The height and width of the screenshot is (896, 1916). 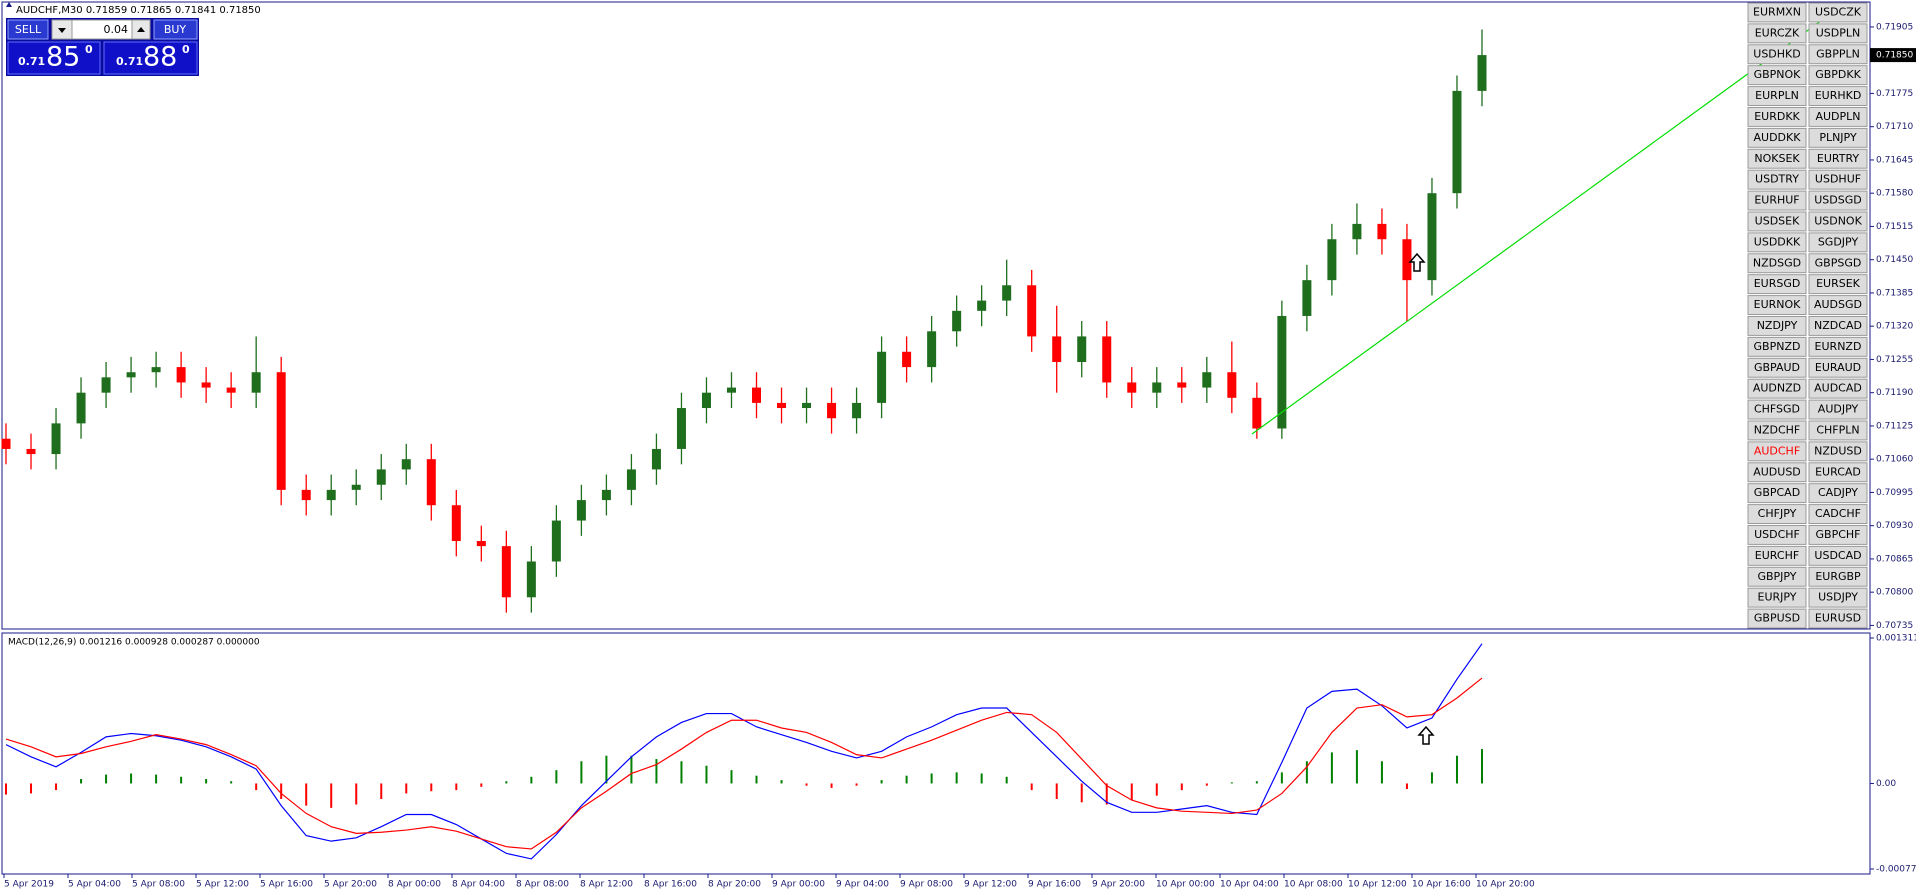 I want to click on symbol-label: AUDPLN, so click(x=1837, y=116).